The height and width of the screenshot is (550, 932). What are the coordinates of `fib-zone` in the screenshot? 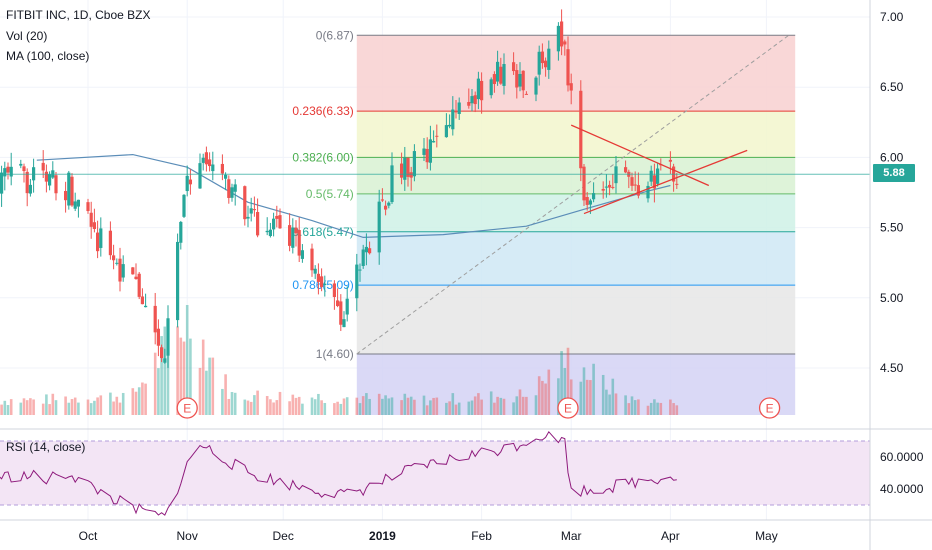 It's located at (576, 175).